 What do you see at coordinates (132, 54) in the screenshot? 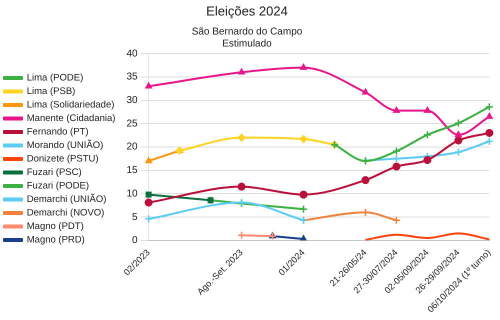
I see `y-tick-label: 40` at bounding box center [132, 54].